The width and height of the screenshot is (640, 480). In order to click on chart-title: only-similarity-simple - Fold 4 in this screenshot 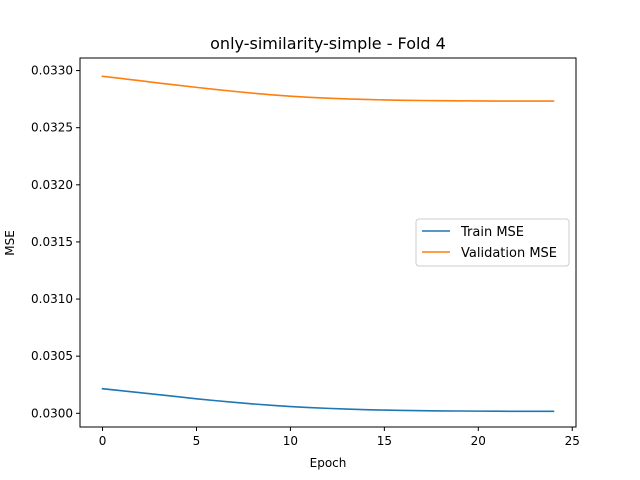, I will do `click(328, 43)`.